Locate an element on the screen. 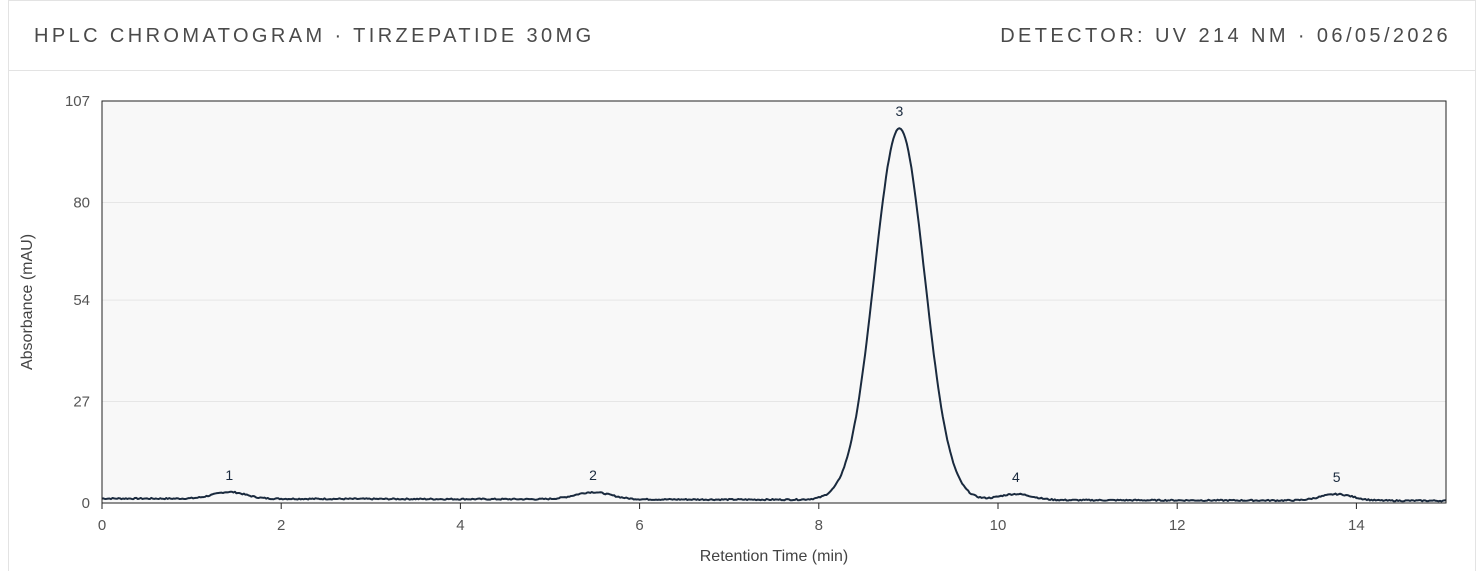  x-tick-label: 14 is located at coordinates (1356, 525).